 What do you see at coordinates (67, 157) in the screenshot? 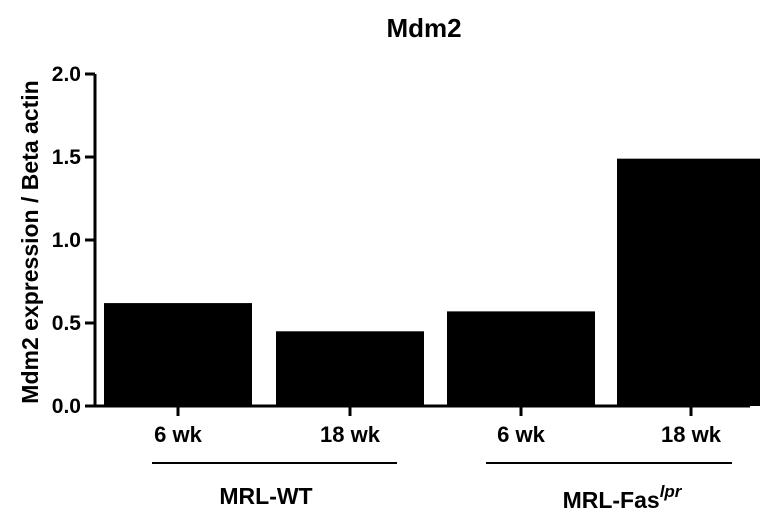
I see `y-tick-label: 1.5` at bounding box center [67, 157].